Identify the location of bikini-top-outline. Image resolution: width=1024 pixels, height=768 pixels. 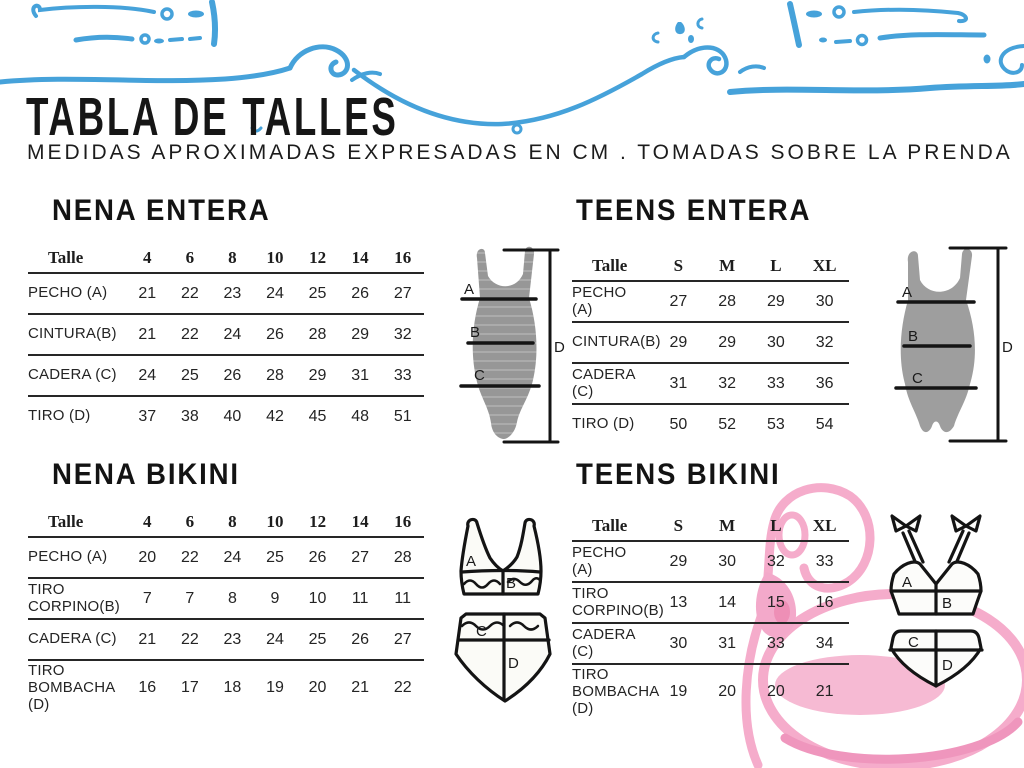
(501, 556).